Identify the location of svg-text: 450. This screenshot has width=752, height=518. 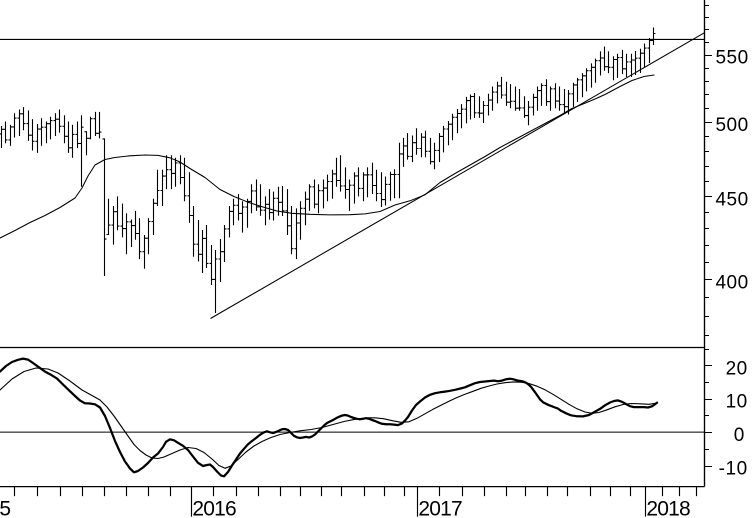
(731, 199).